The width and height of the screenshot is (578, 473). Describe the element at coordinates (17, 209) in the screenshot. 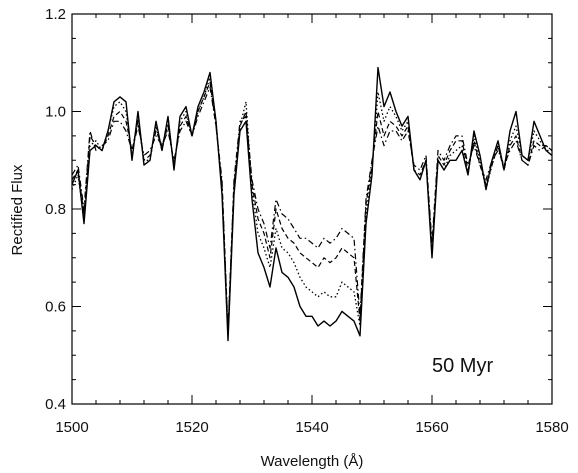

I see `y-axis-title: Rectified Flux` at that location.